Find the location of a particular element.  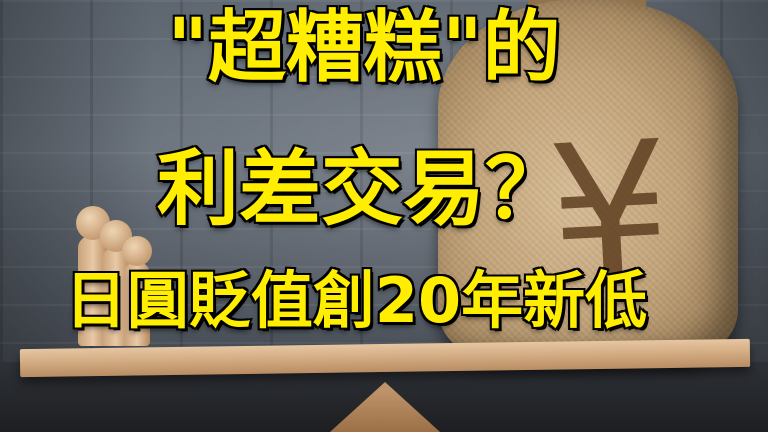

headline-line-3: 日圓貶值創20年新低 is located at coordinates (356, 300).